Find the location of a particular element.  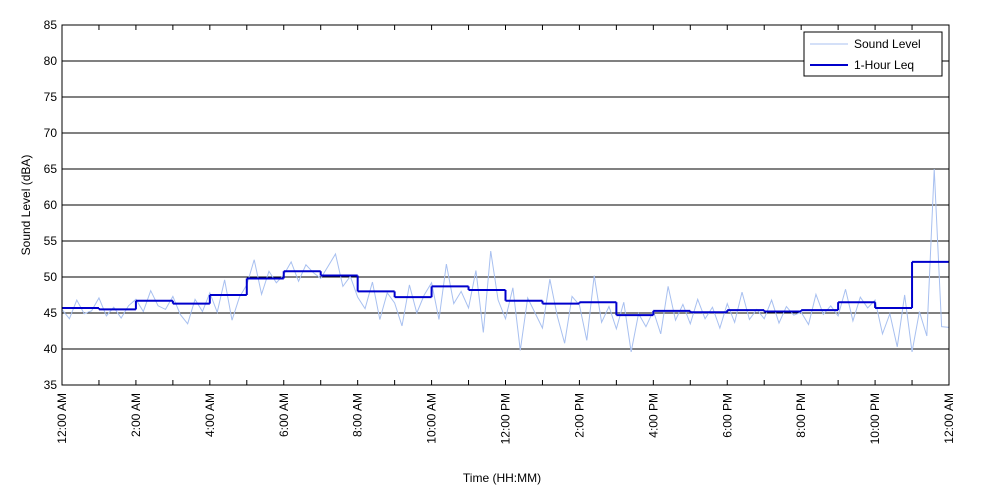

x-tick-label: 2:00 AM is located at coordinates (136, 415).